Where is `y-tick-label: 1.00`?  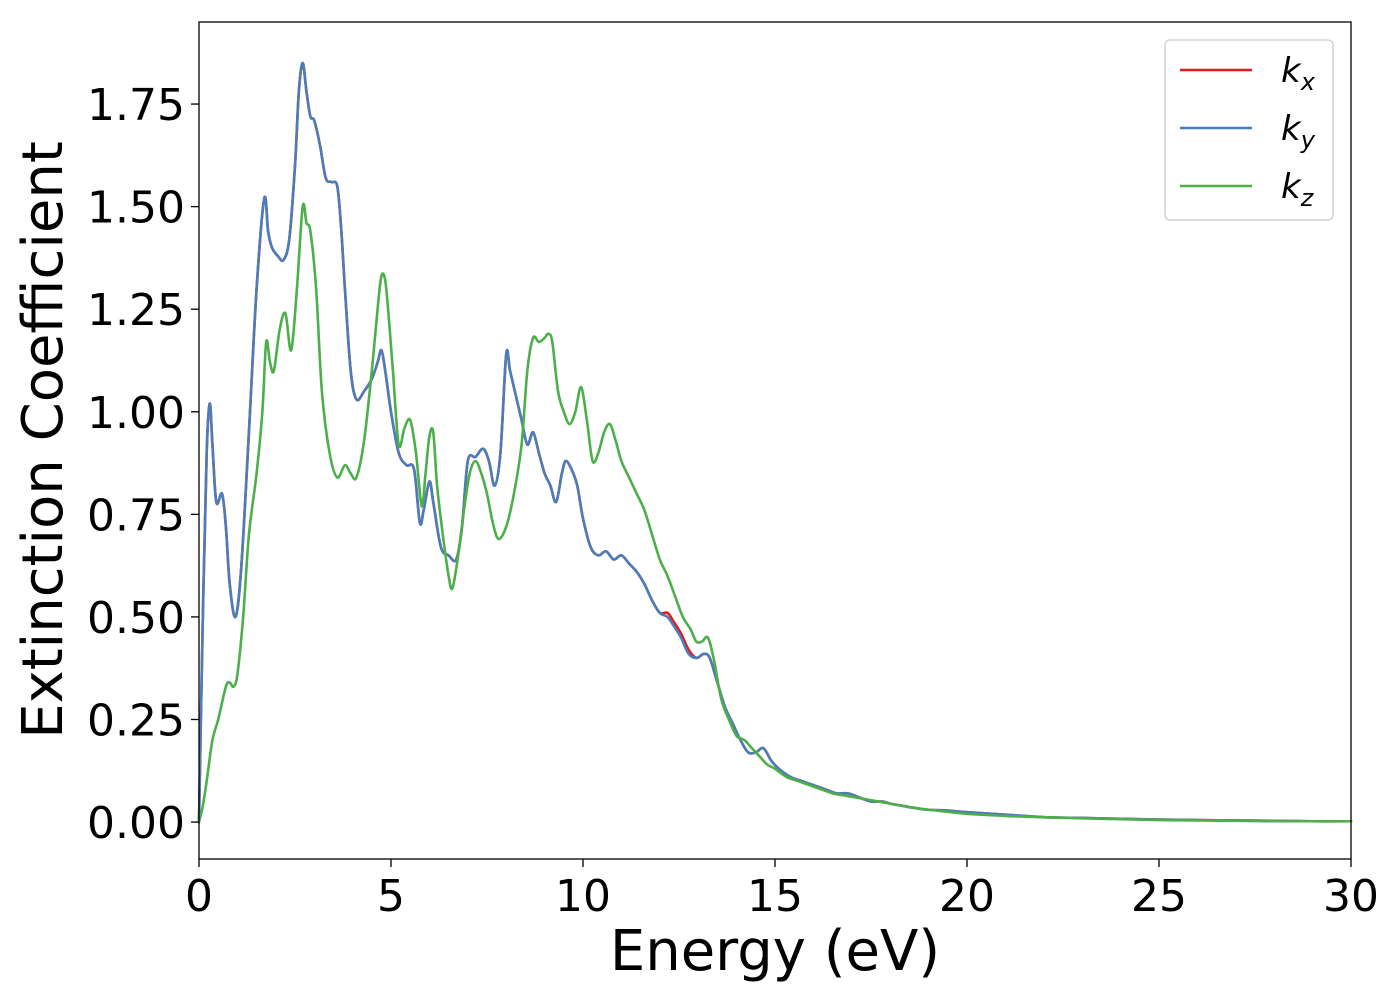
y-tick-label: 1.00 is located at coordinates (136, 413).